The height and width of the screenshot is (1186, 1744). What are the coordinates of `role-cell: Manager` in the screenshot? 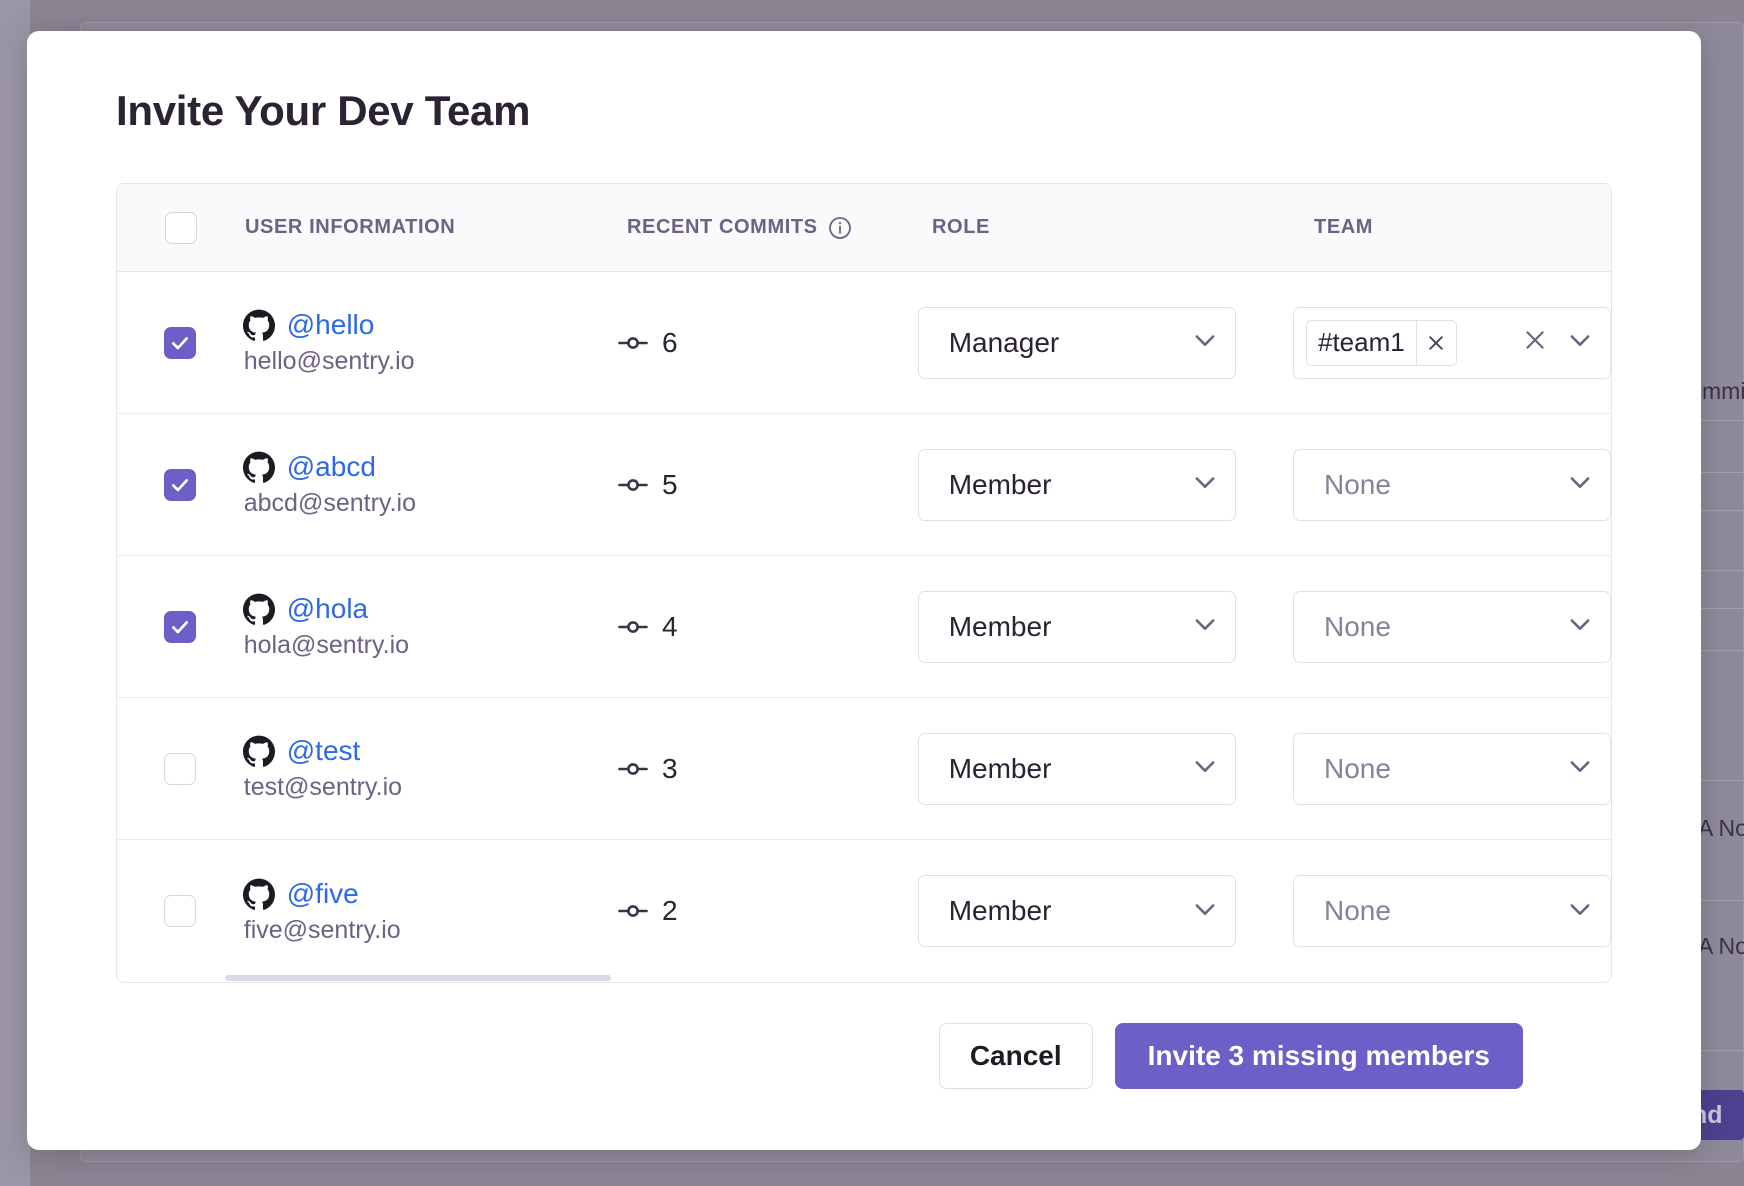 It's located at (1105, 342).